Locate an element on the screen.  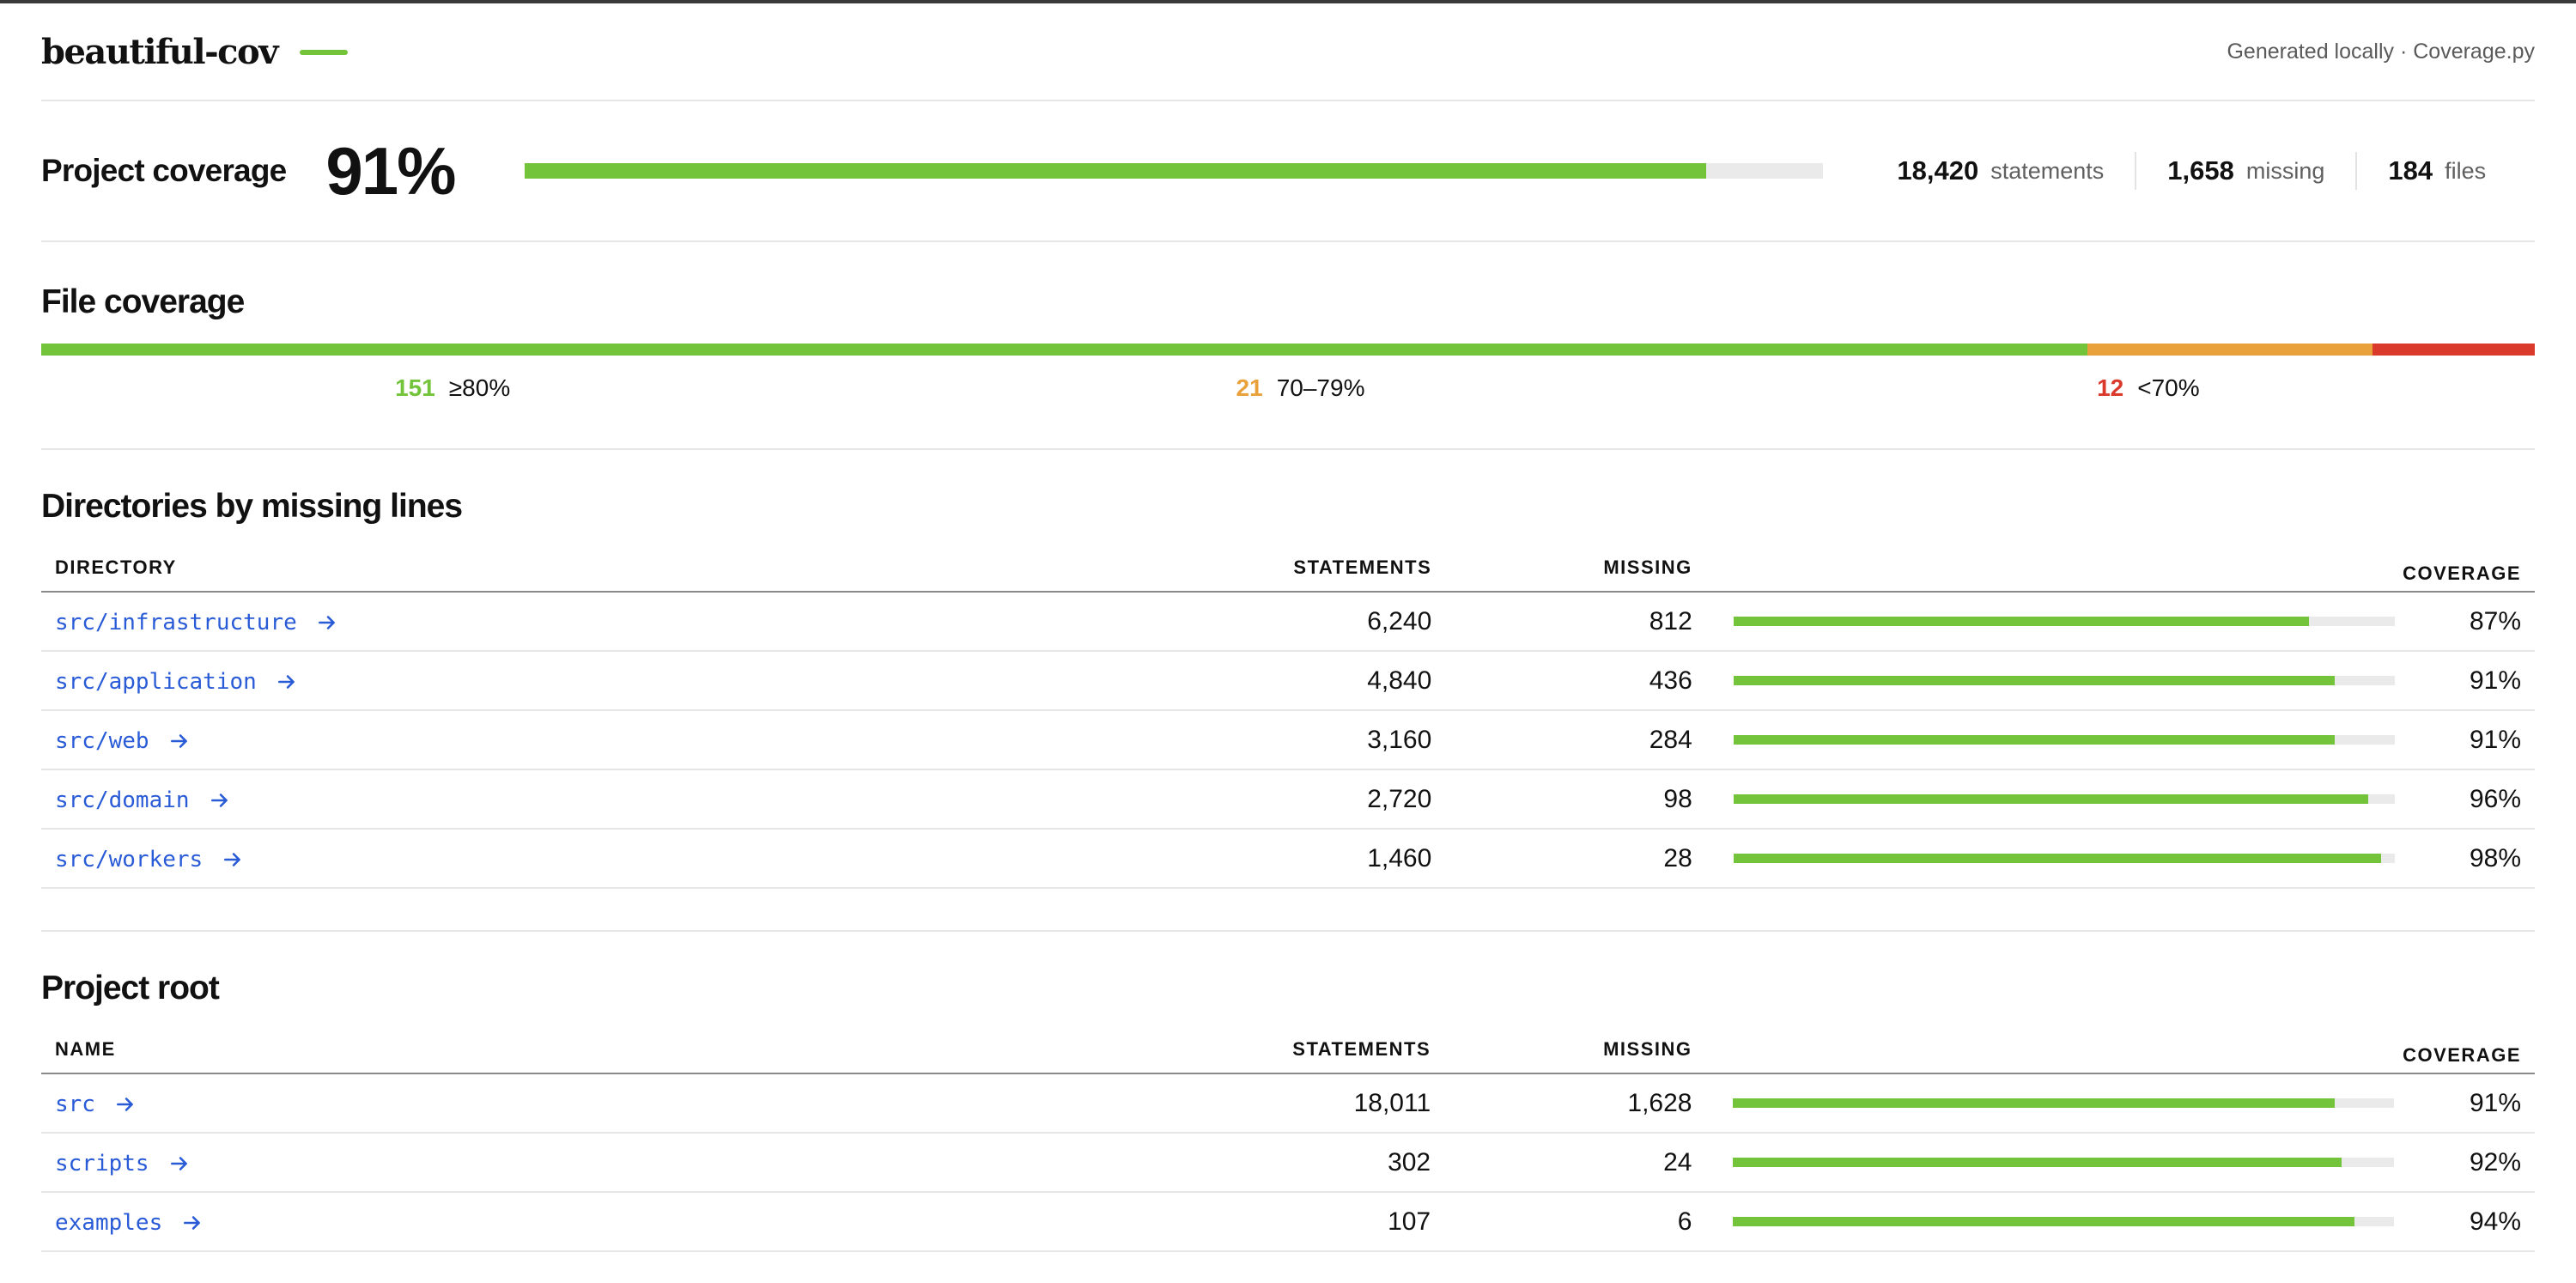
directory-link: src/application is located at coordinates (176, 682).